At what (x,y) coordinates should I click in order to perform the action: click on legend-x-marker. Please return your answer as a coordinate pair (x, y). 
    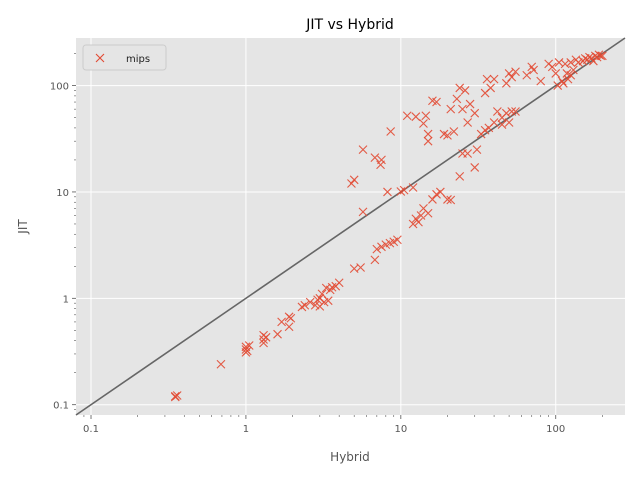
    Looking at the image, I should click on (100, 58).